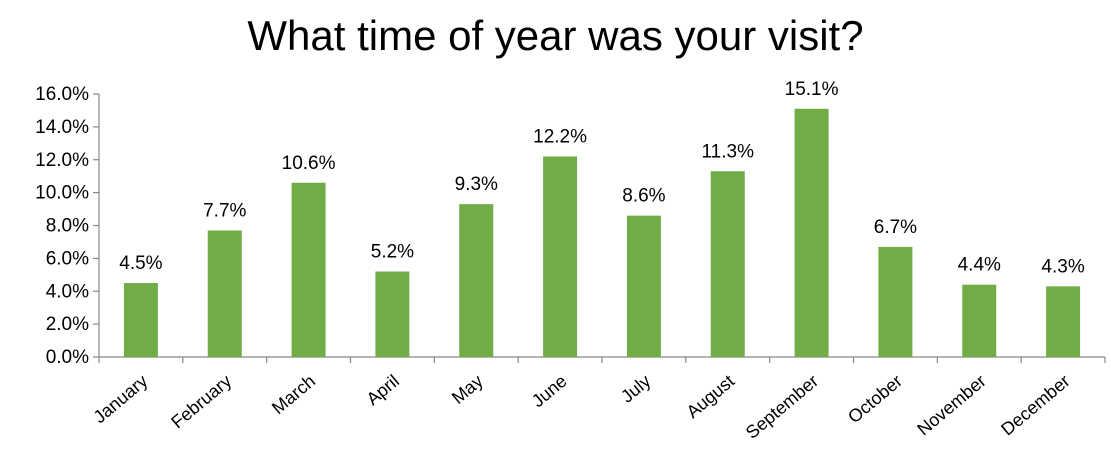  Describe the element at coordinates (62, 94) in the screenshot. I see `y-tick-label: 16.0%` at that location.